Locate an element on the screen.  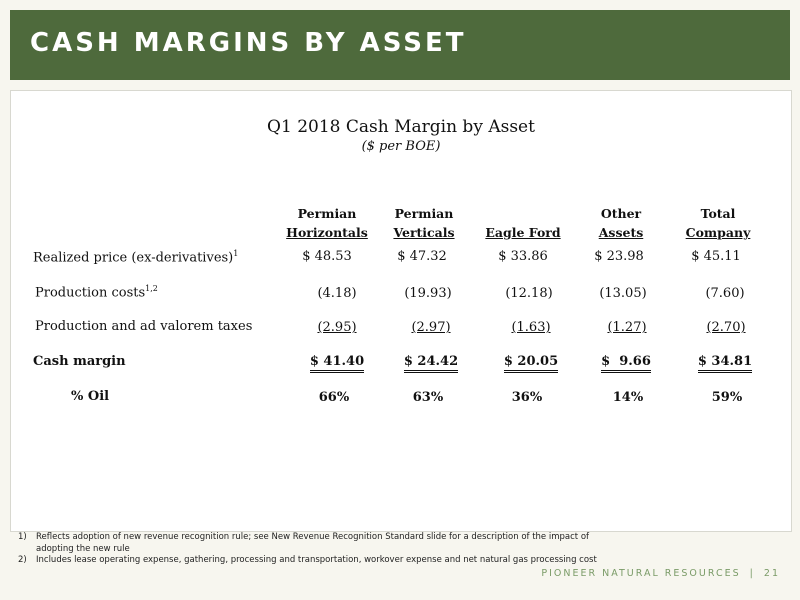
footnote-number: 2) is located at coordinates (22, 560).